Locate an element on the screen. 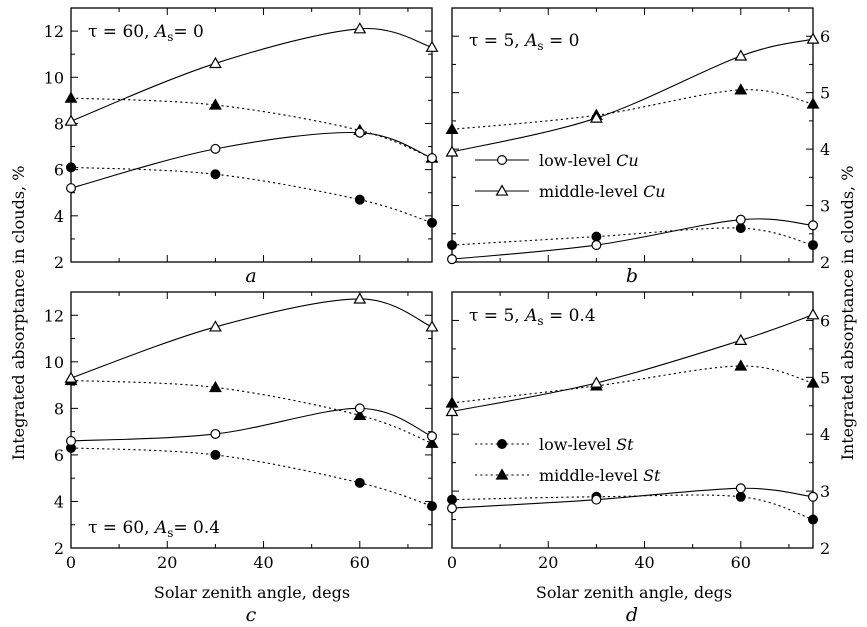 Image resolution: width=867 pixels, height=627 pixels. legend-label-d: low-level St is located at coordinates (586, 444).